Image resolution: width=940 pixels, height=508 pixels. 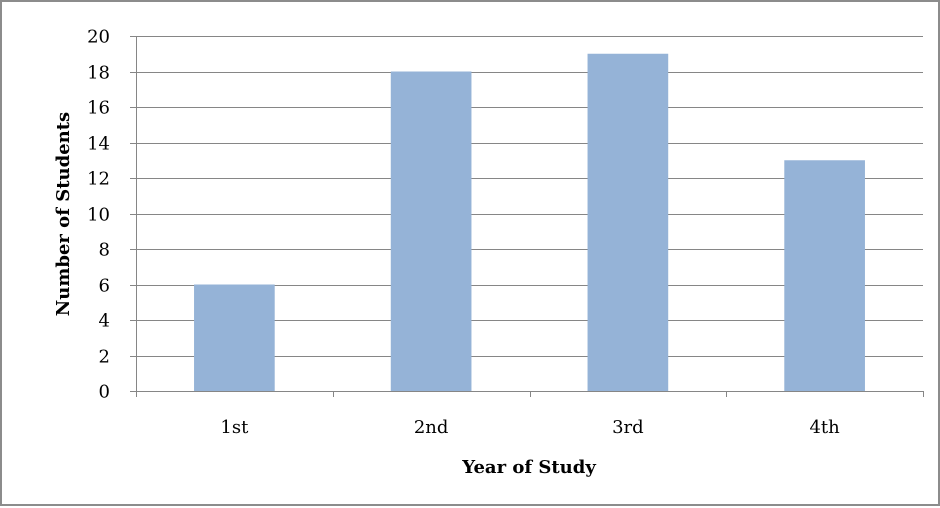 What do you see at coordinates (98, 37) in the screenshot?
I see `y-tick-label: 20` at bounding box center [98, 37].